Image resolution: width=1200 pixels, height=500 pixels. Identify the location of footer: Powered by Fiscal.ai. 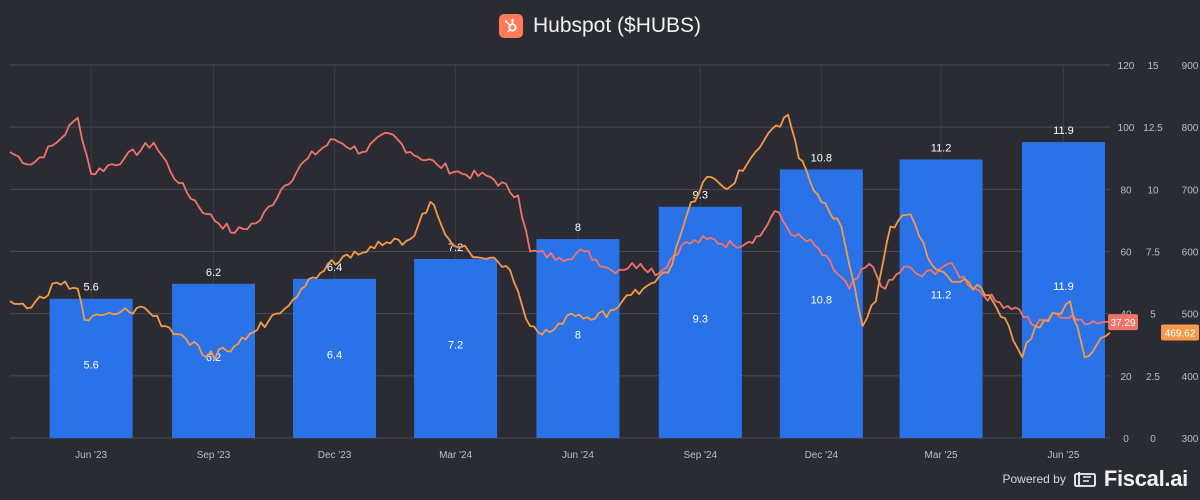
(1095, 479).